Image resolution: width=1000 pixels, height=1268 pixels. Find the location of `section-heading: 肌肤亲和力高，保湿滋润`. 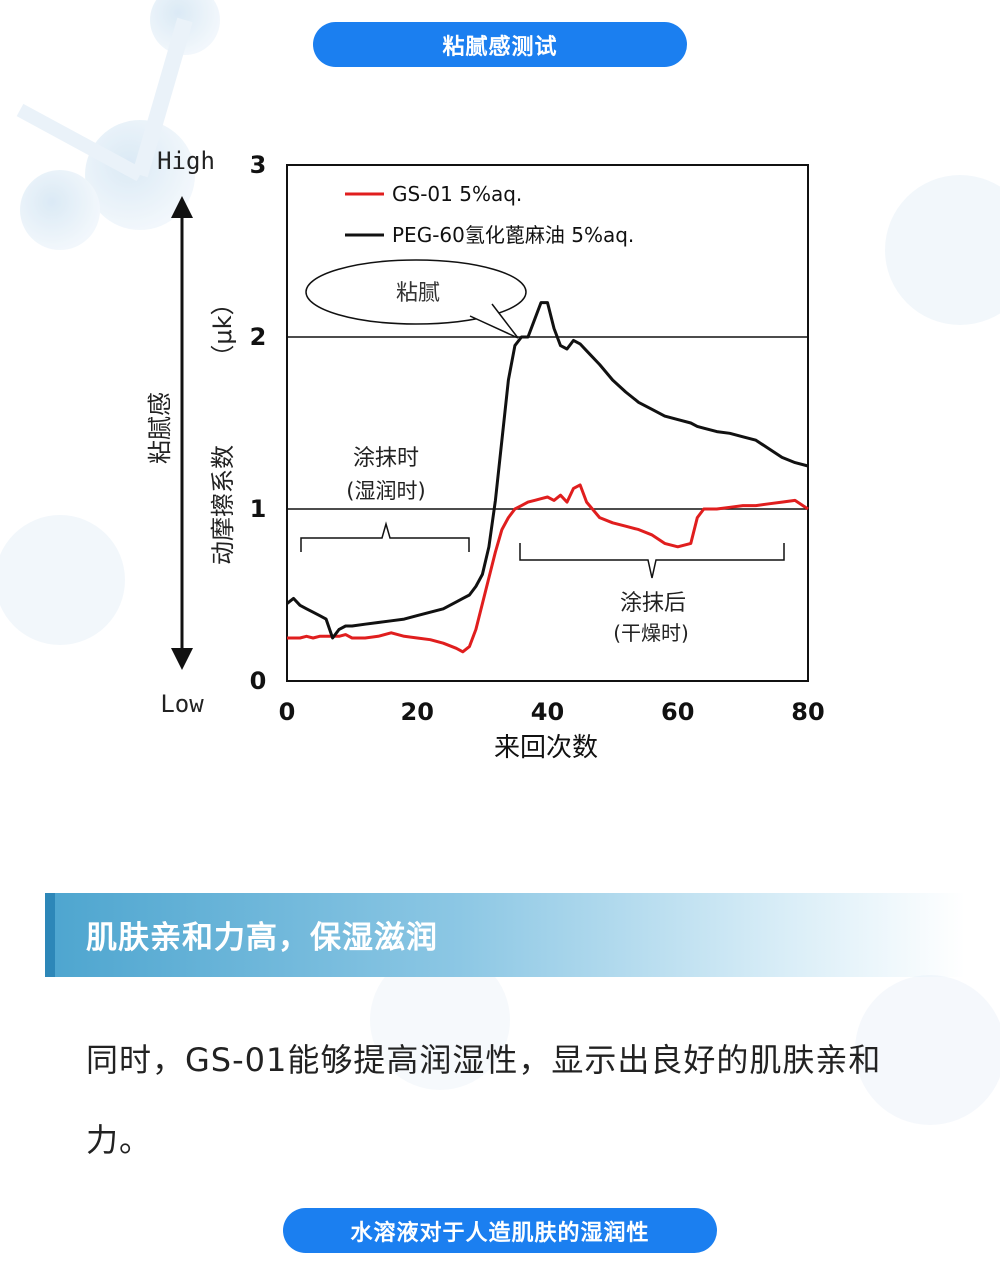

section-heading: 肌肤亲和力高，保湿滋润 is located at coordinates (262, 938).